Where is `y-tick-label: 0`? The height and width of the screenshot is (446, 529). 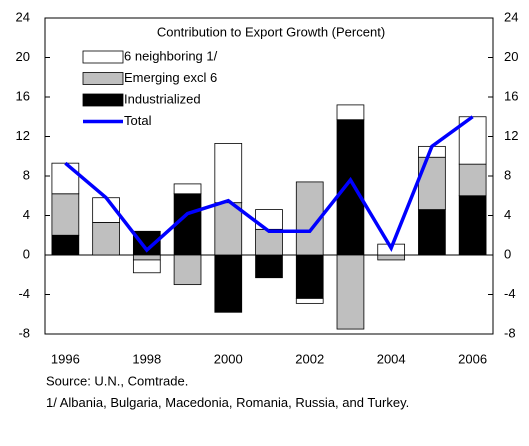
y-tick-label: 0 is located at coordinates (26, 253).